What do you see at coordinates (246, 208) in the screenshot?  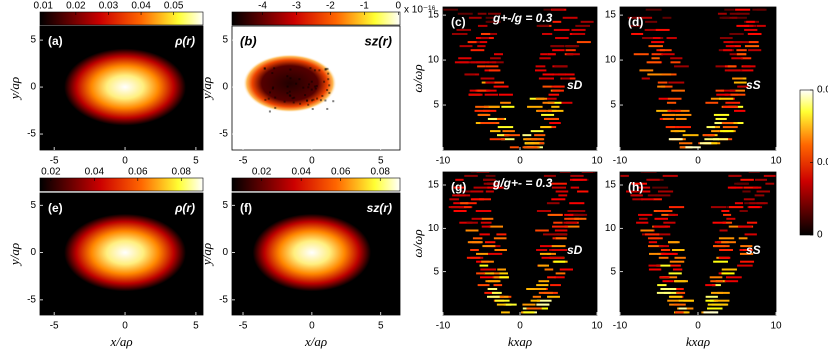 I see `panel-label: (f)` at bounding box center [246, 208].